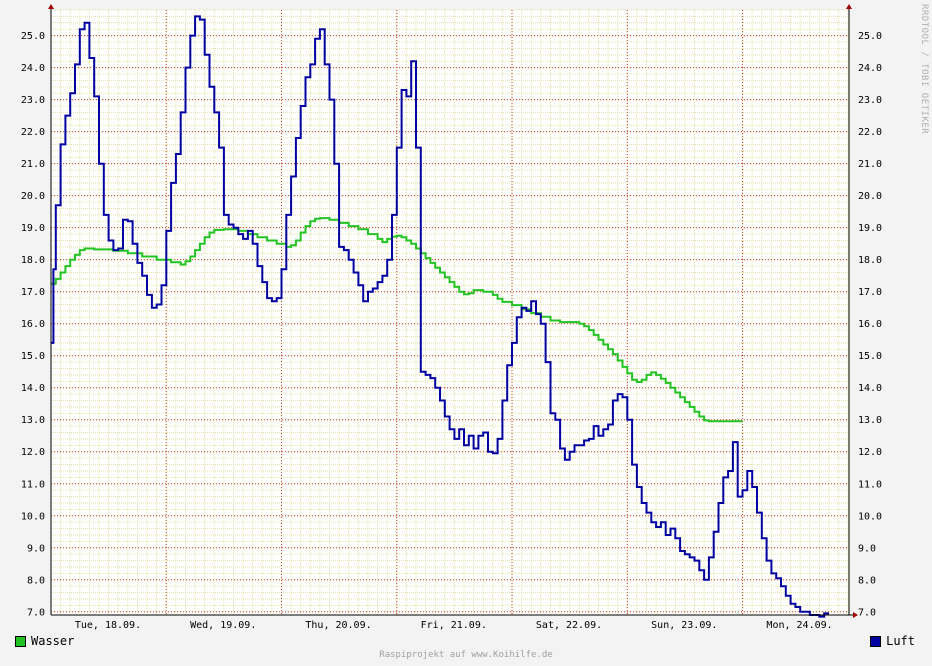 The width and height of the screenshot is (932, 666). I want to click on y-tick-label-right: 18.0, so click(870, 260).